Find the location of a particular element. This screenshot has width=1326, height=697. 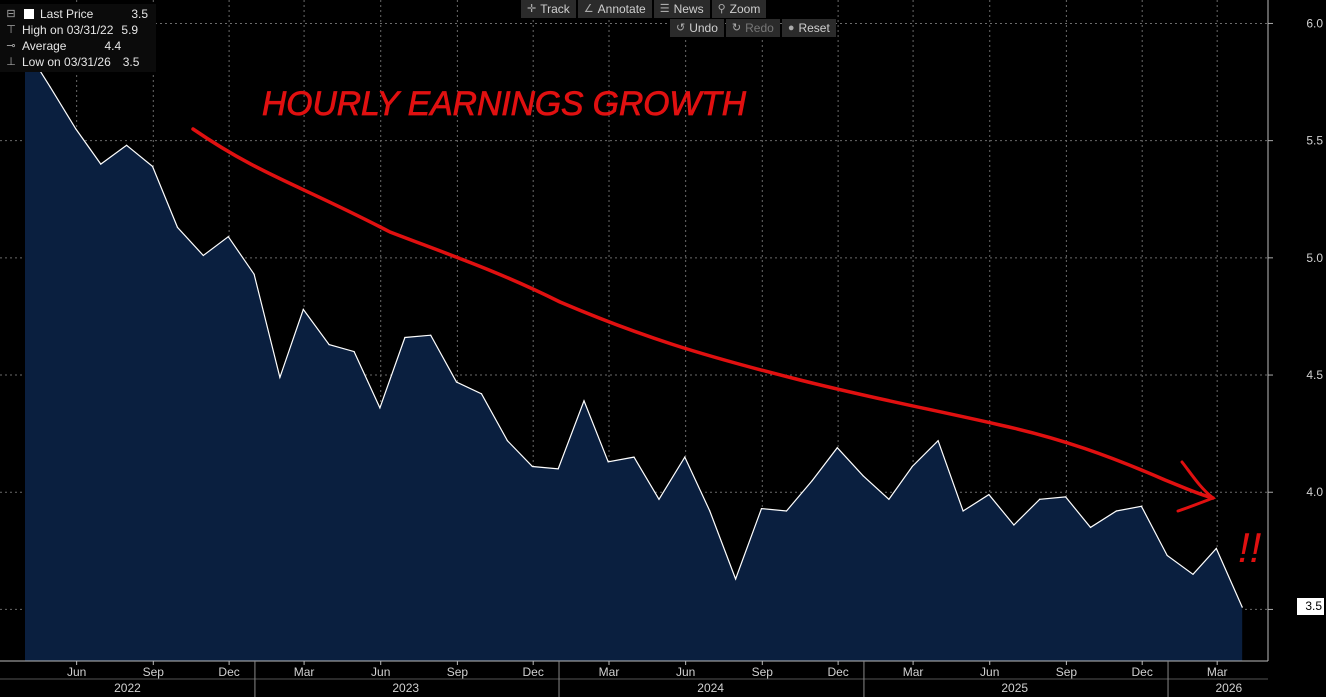

x-year-label: 2026 is located at coordinates (1228, 688).